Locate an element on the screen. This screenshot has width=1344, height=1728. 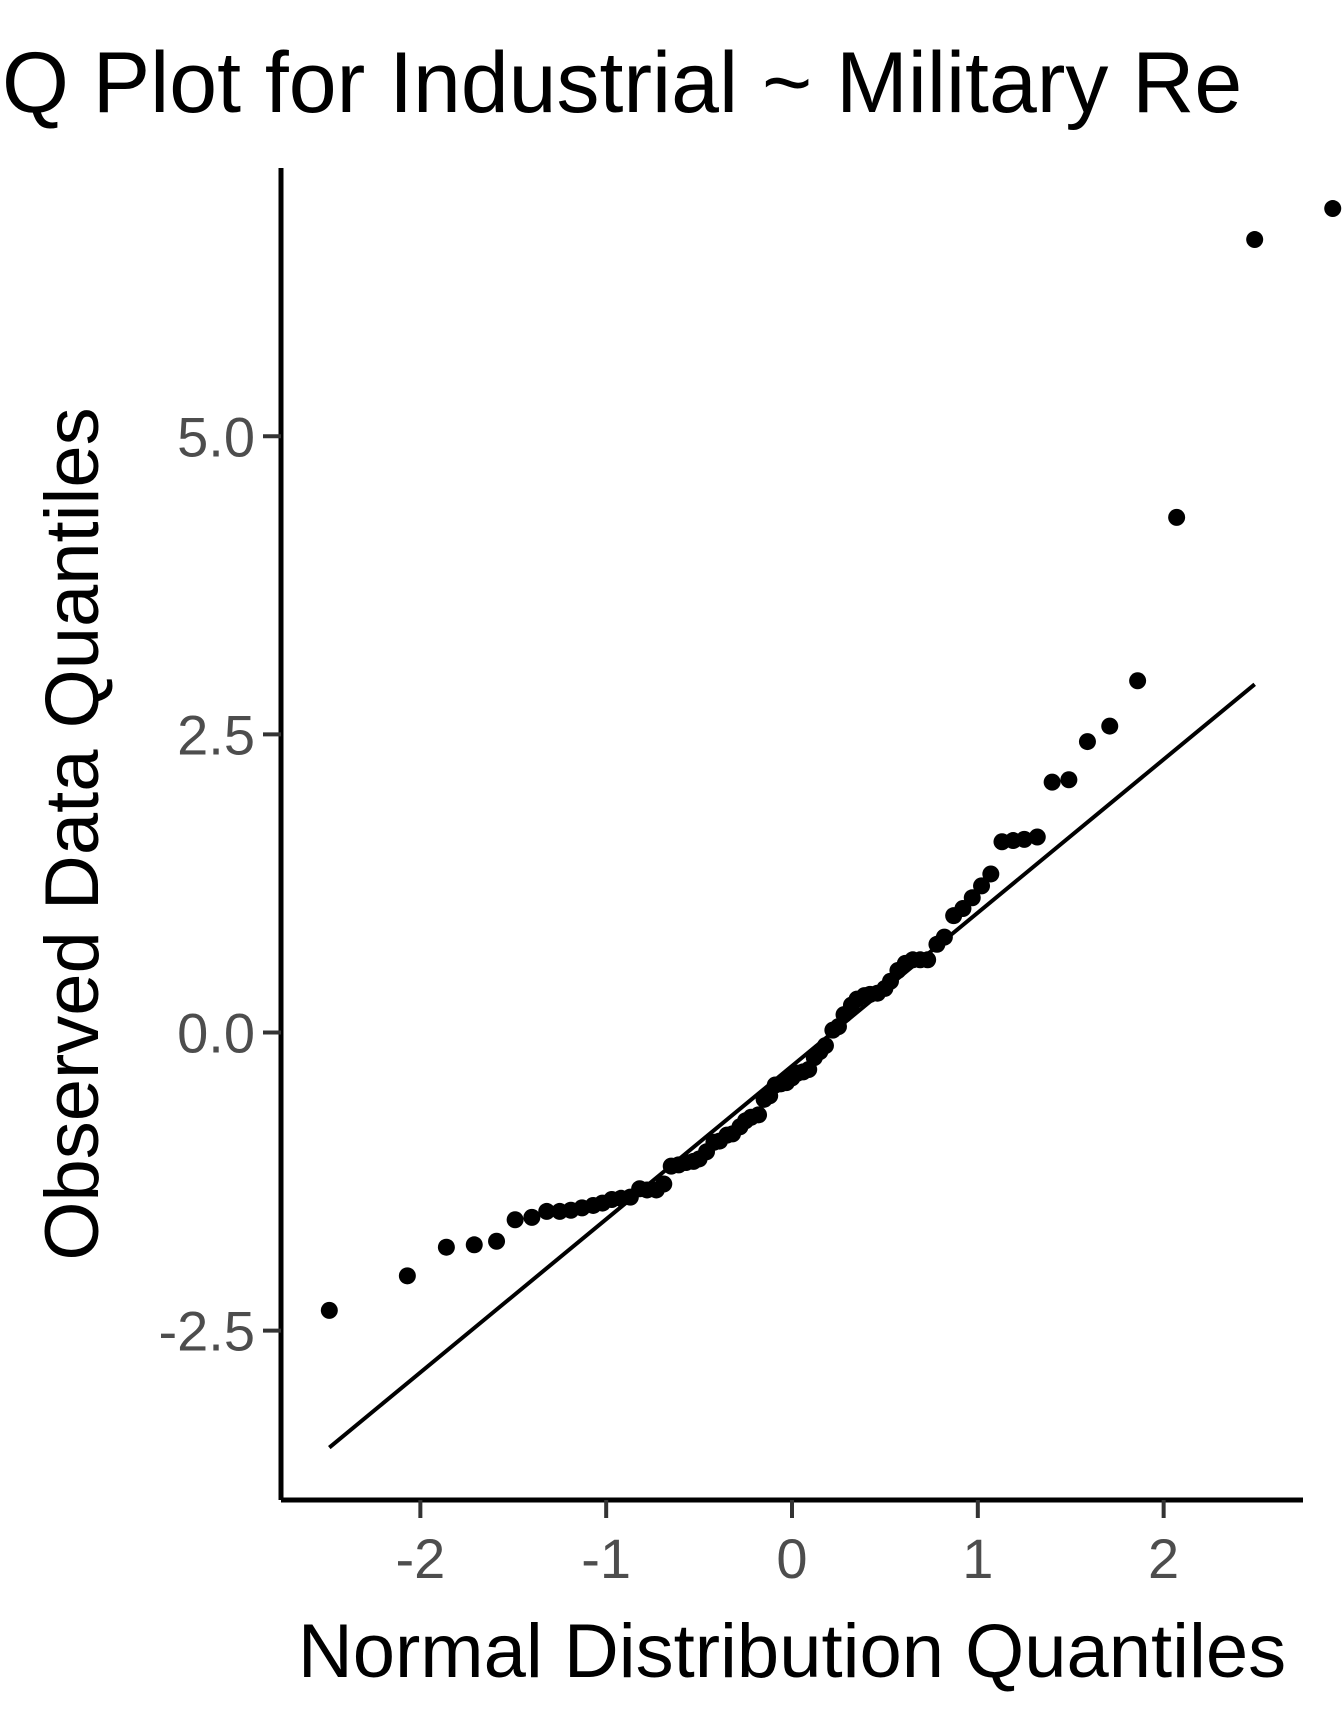
y-tick-label: 5.0 is located at coordinates (216, 436).